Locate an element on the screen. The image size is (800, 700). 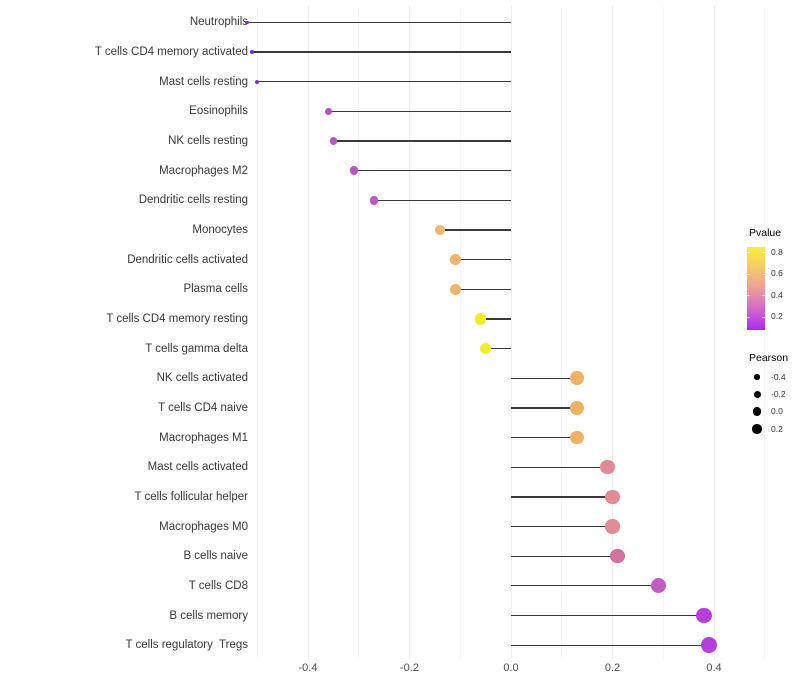
y-axis-label: Eosinophils is located at coordinates (218, 111).